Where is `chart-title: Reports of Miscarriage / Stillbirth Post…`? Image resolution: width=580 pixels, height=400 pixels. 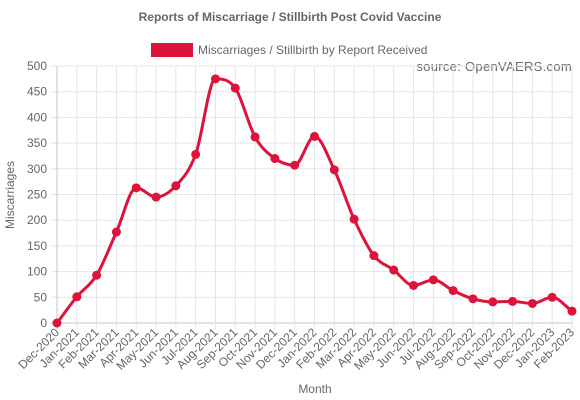 chart-title: Reports of Miscarriage / Stillbirth Post… is located at coordinates (290, 17).